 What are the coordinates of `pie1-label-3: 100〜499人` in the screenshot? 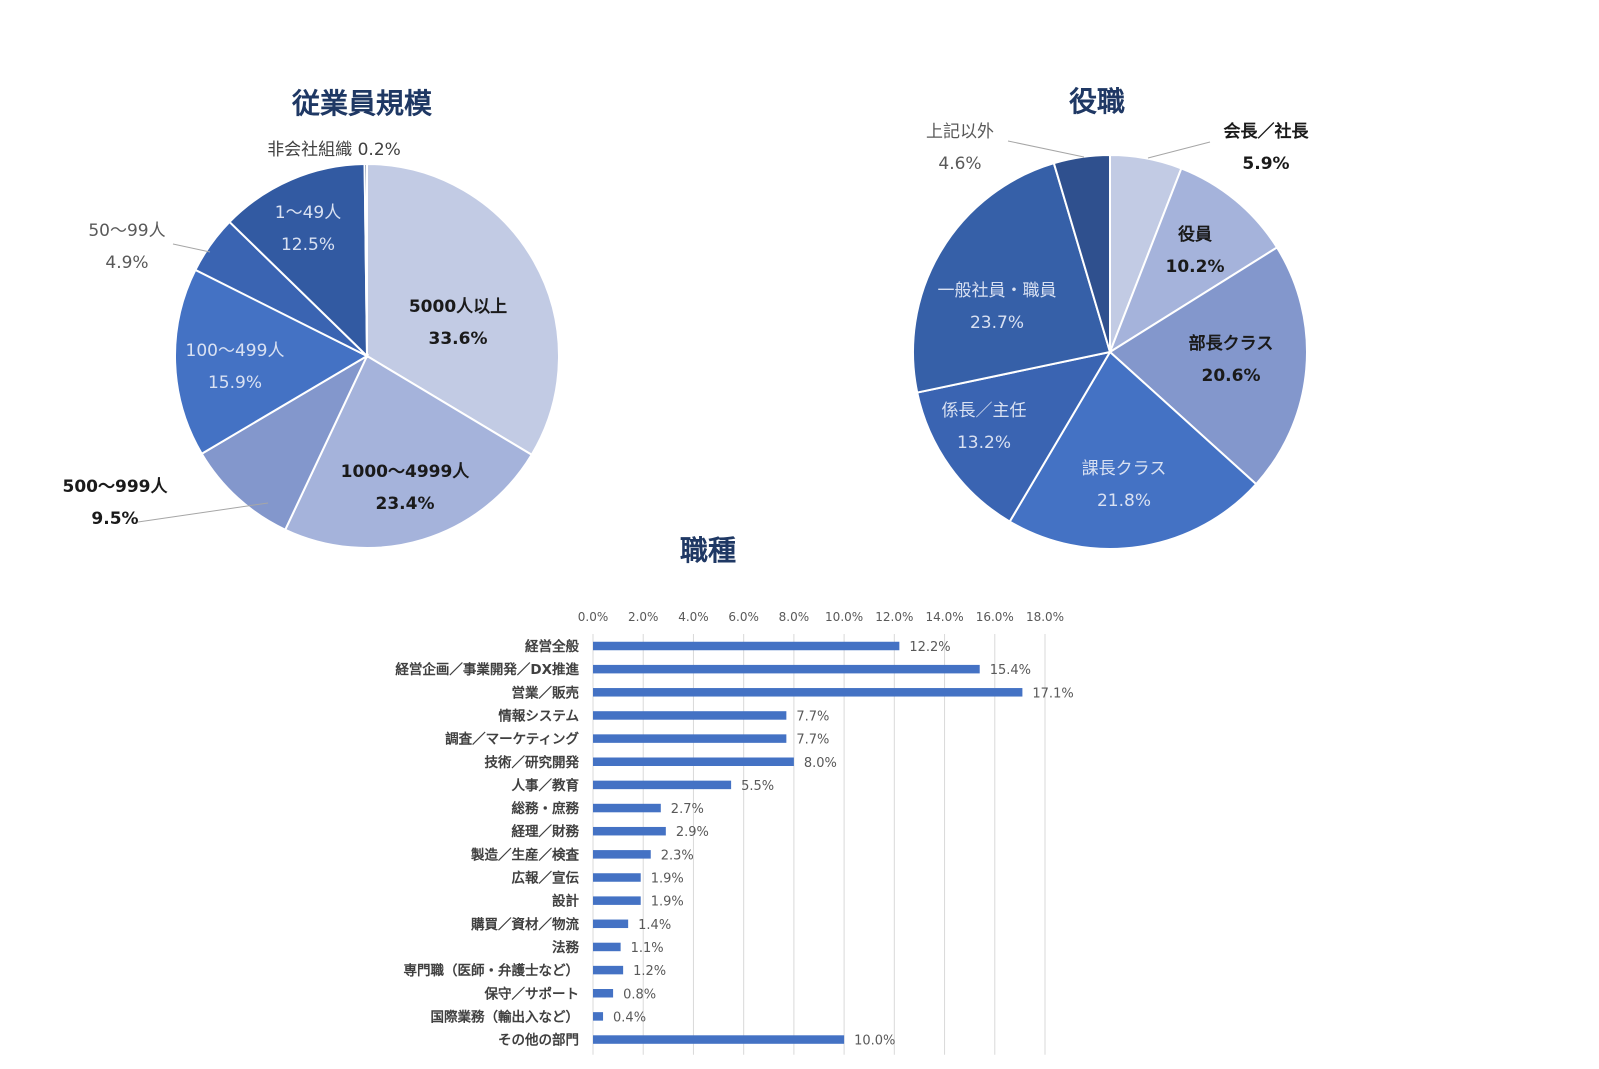 It's located at (235, 351).